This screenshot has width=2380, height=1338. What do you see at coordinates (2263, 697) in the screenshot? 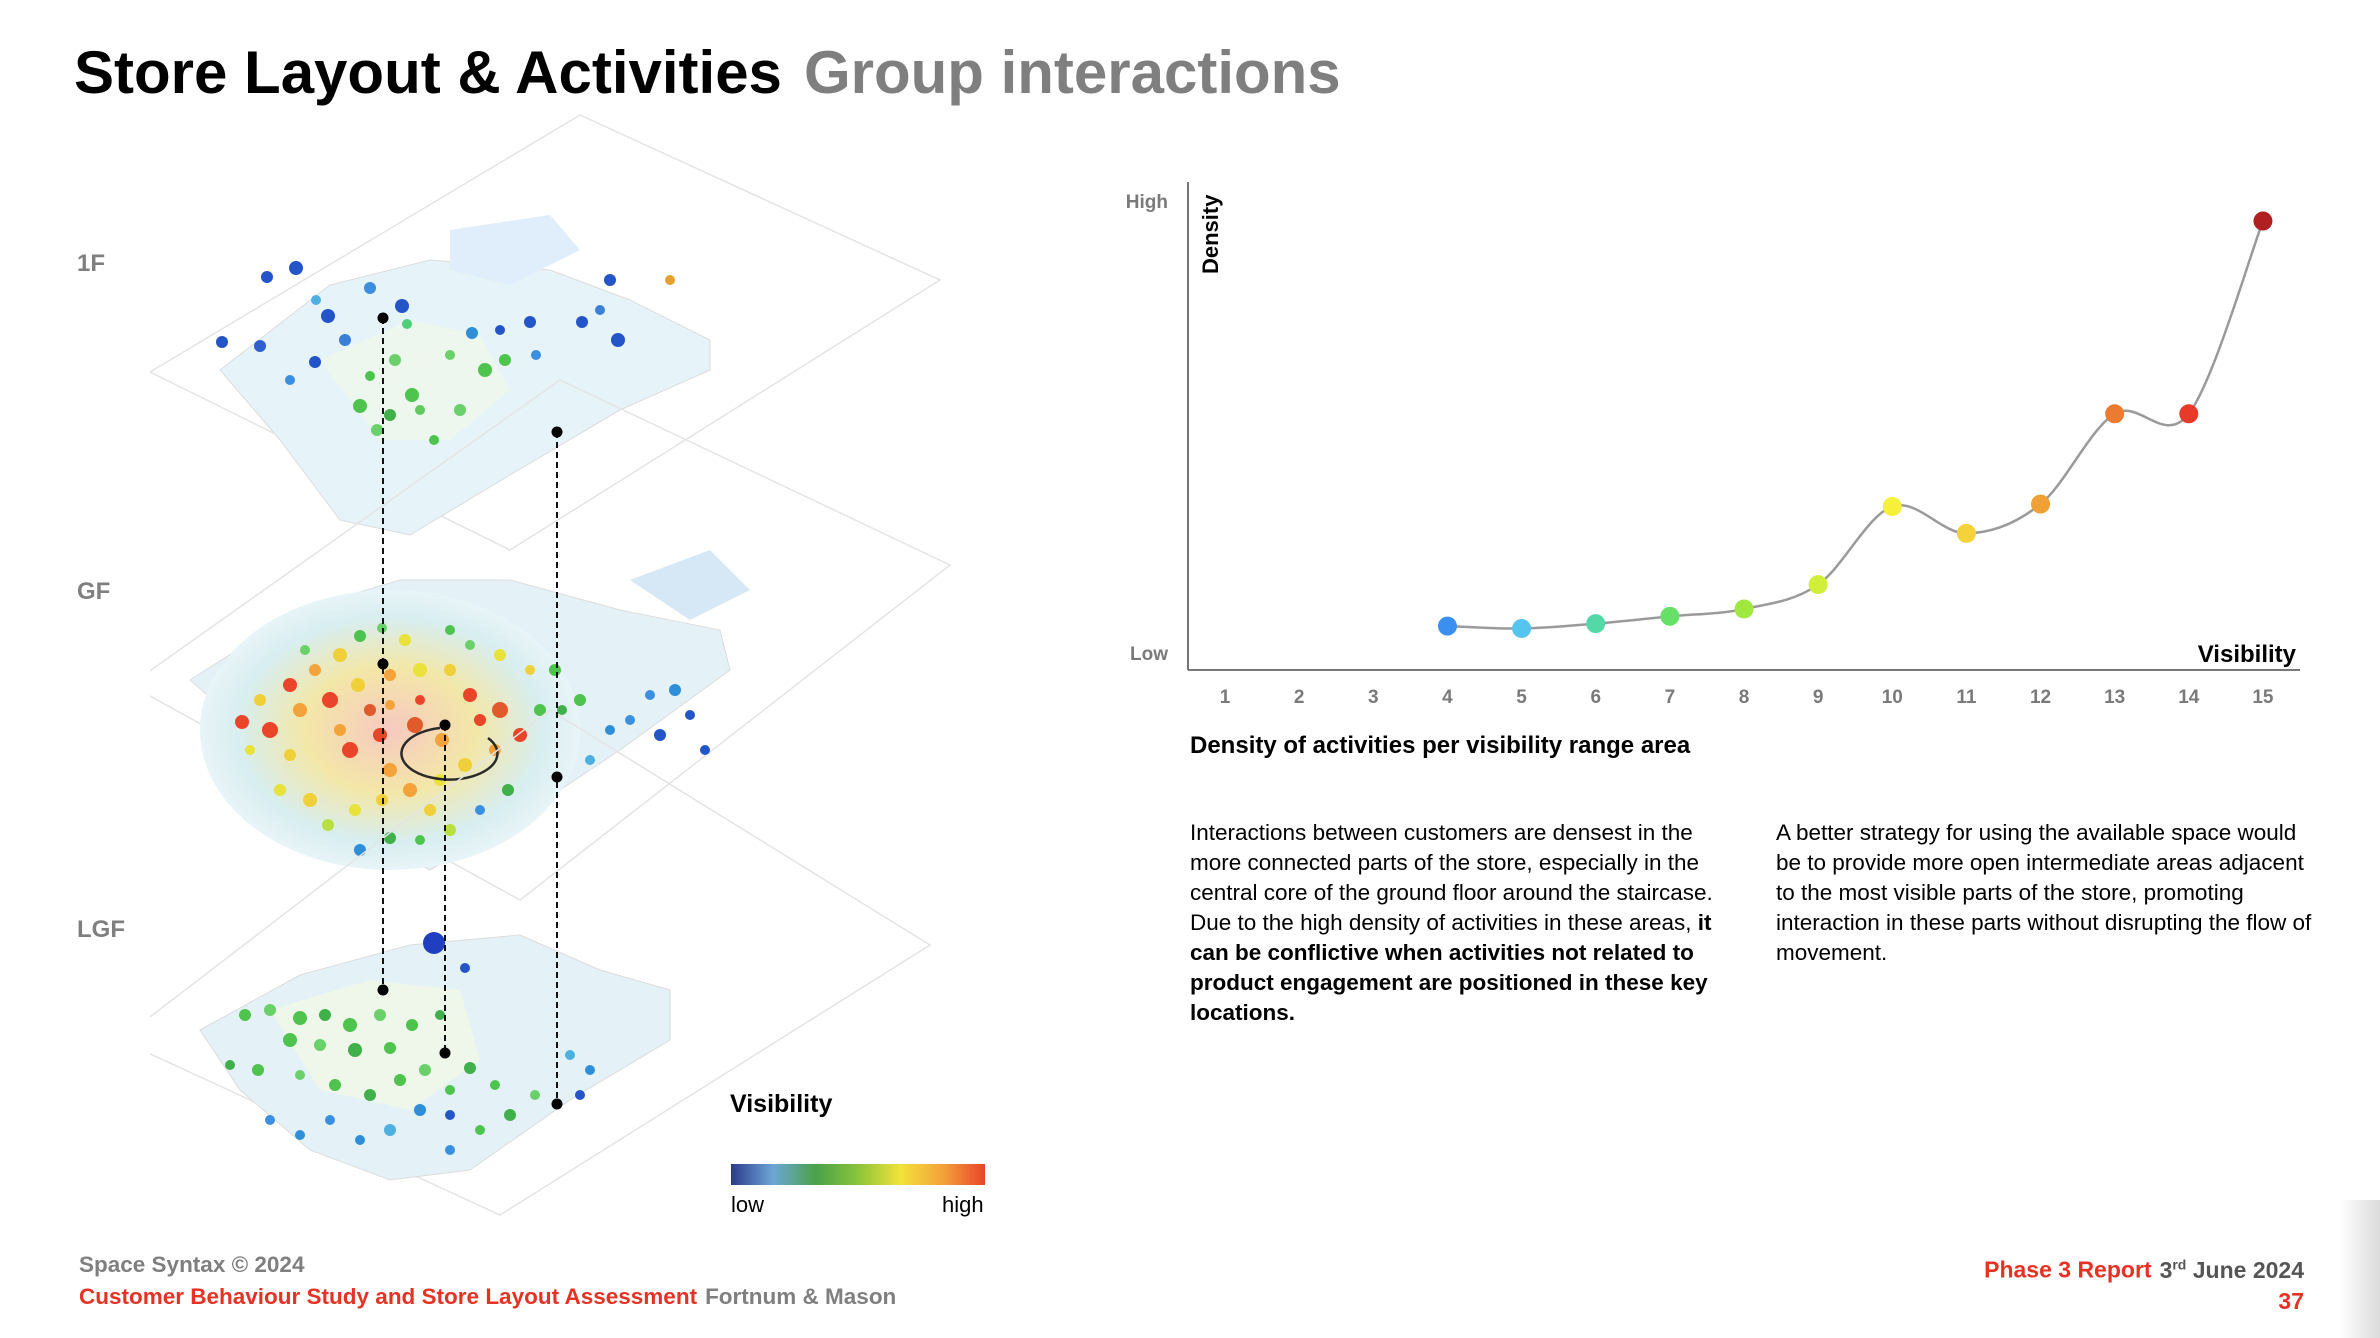
I see `x-tick-15: 15` at bounding box center [2263, 697].